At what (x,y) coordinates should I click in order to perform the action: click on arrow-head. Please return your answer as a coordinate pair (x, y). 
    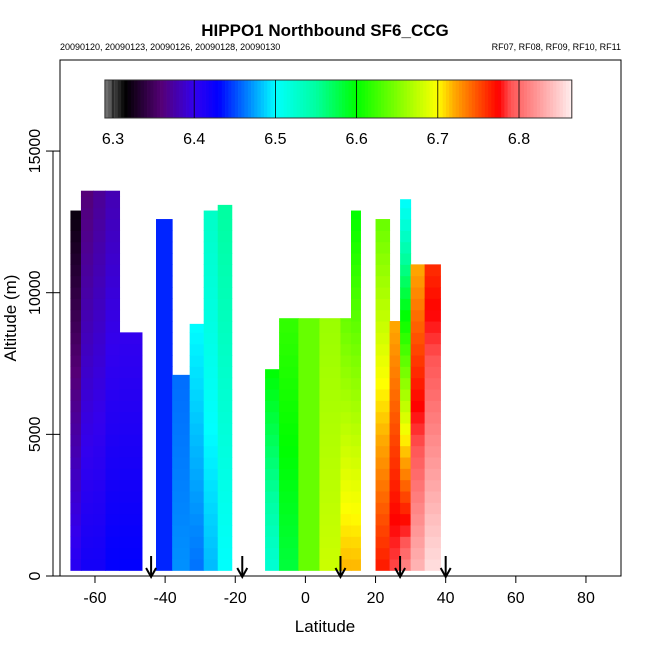
    Looking at the image, I should click on (242, 573).